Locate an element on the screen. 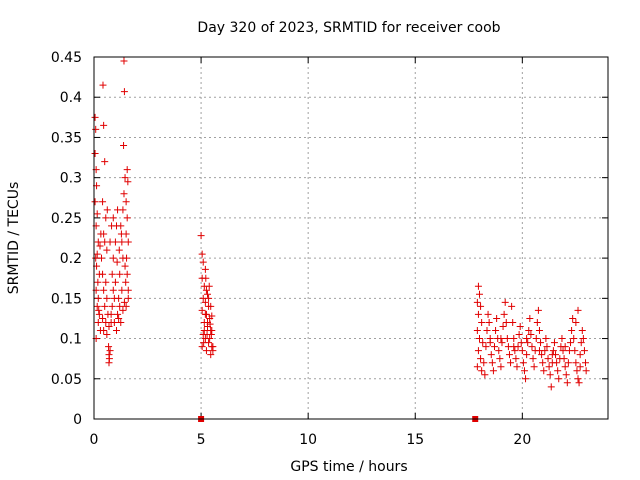 This screenshot has width=640, height=480. y-tick-label: 0.2 is located at coordinates (71, 259).